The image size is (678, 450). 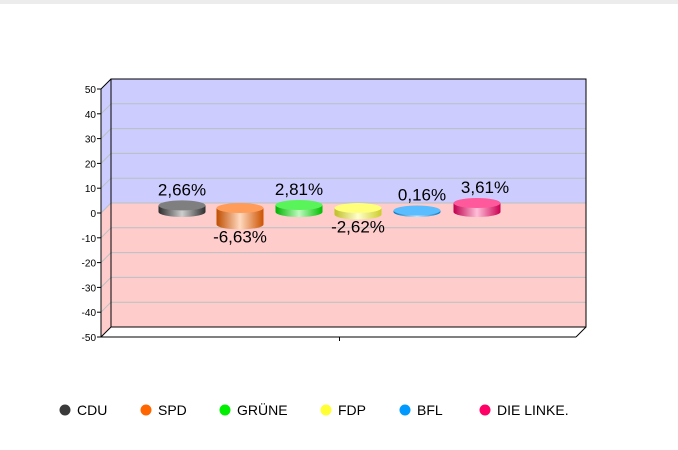 I want to click on bar-bfl: 0,16%, so click(x=419, y=201).